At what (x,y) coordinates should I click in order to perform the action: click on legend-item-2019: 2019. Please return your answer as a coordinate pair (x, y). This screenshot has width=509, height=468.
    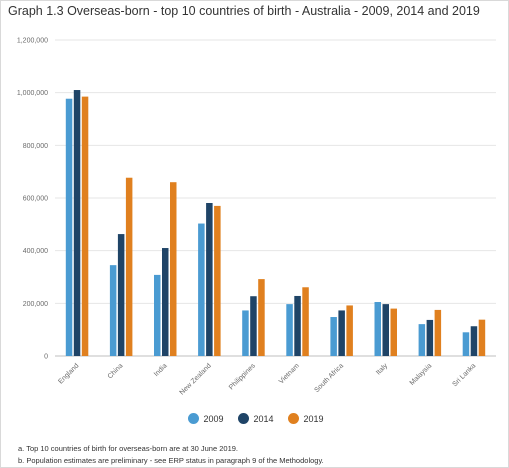
    Looking at the image, I should click on (305, 418).